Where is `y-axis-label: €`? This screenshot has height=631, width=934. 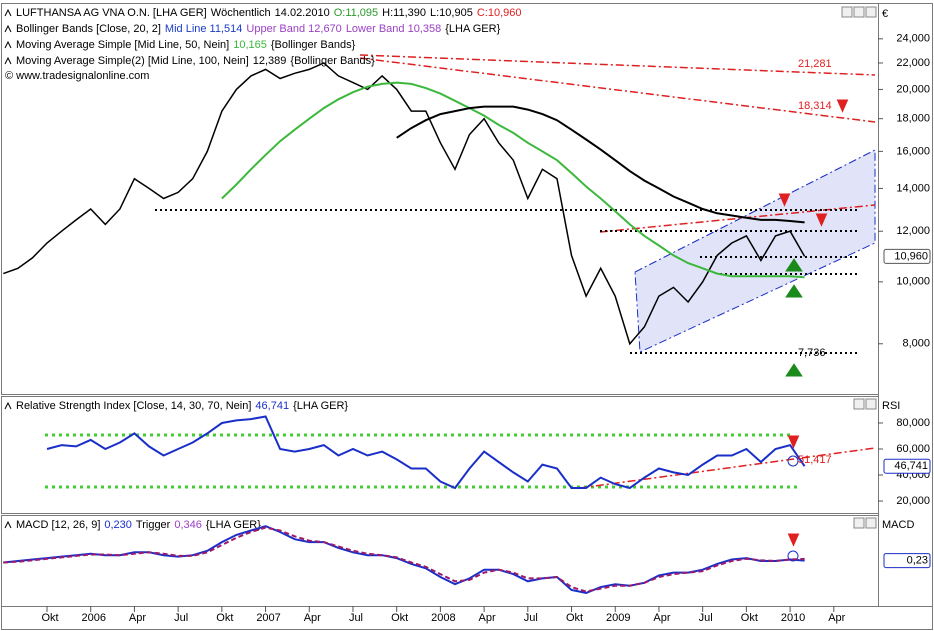 y-axis-label: € is located at coordinates (885, 14).